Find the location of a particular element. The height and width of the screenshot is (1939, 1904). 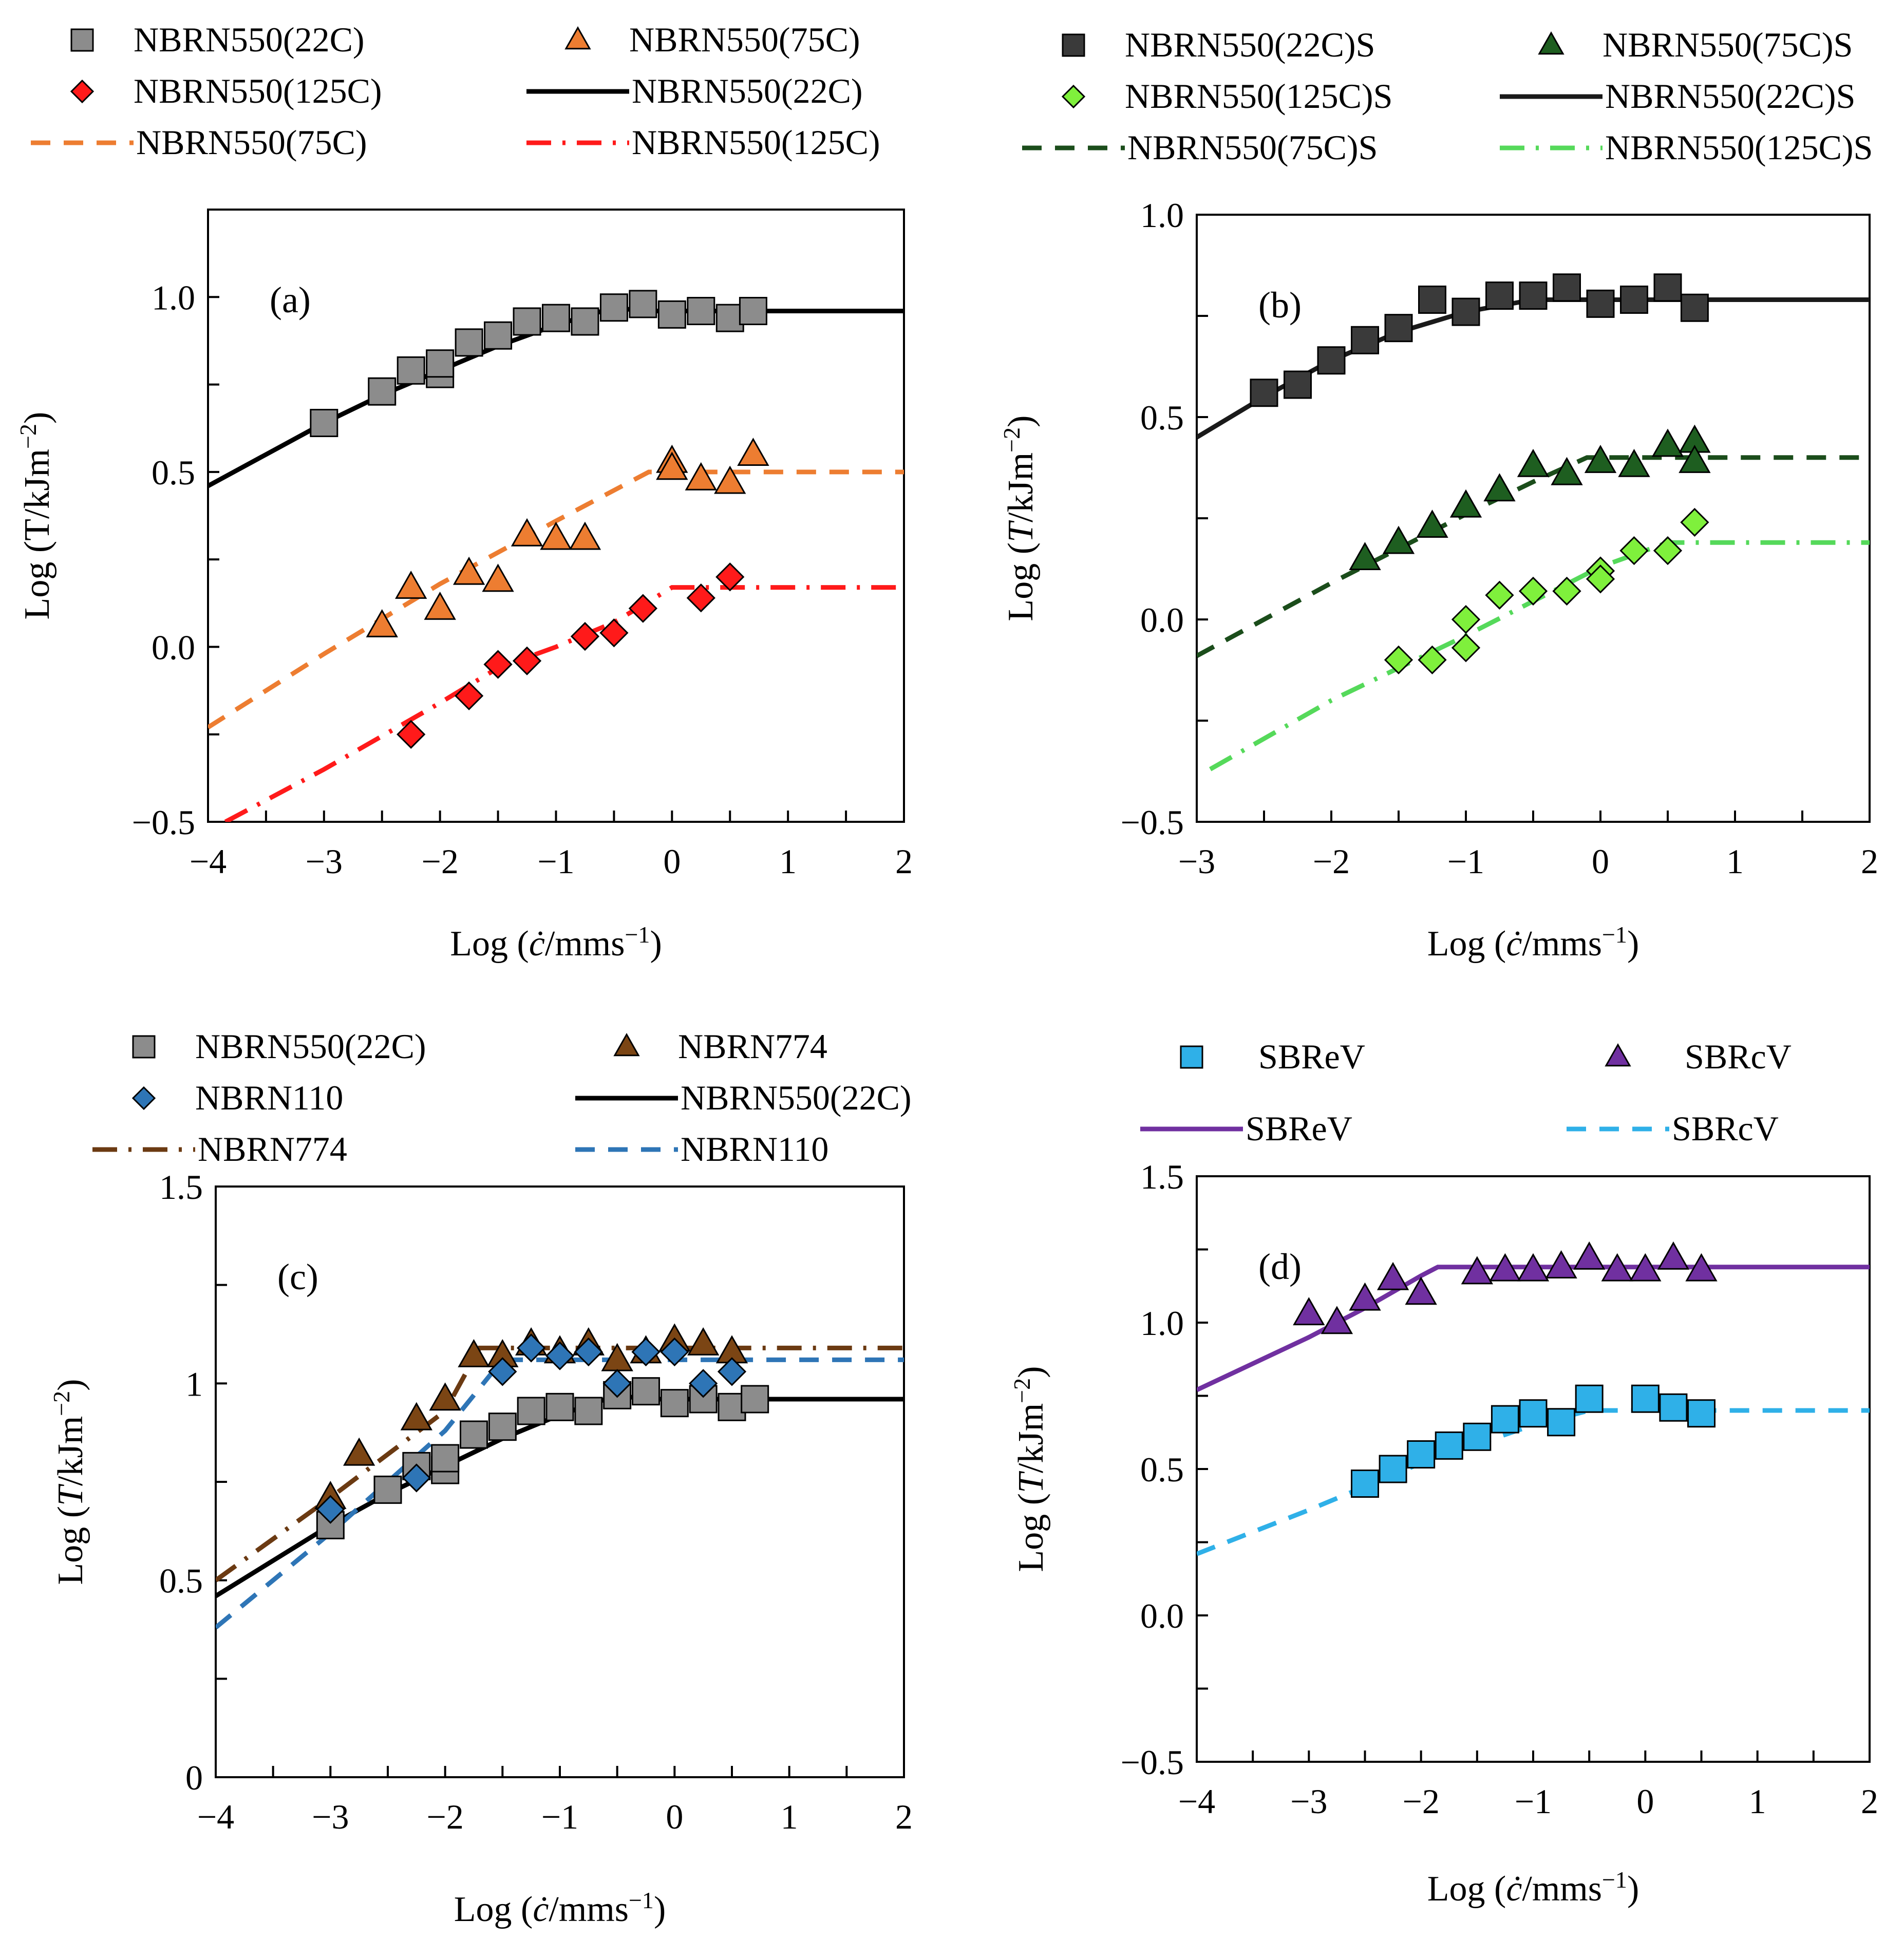

x-tick-label: −1 is located at coordinates (1465, 862).